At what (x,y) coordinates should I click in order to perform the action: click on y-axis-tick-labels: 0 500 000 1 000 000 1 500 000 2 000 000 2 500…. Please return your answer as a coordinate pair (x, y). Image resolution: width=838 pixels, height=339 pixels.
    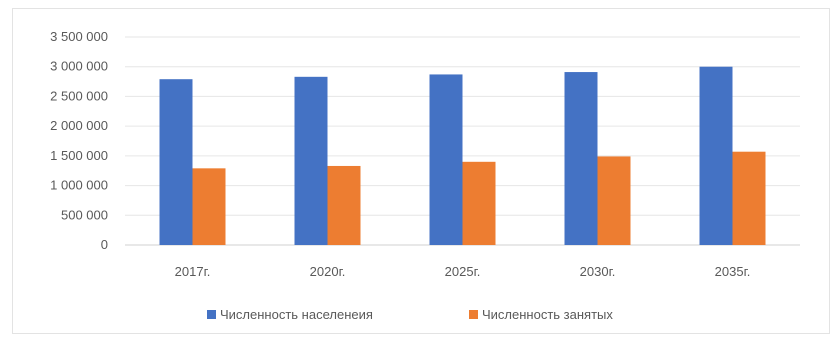
    Looking at the image, I should click on (79, 140).